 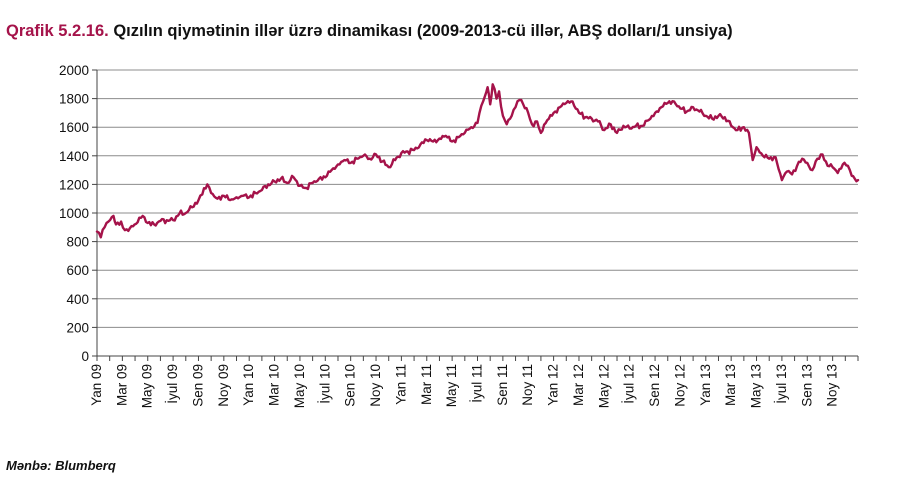 I want to click on x-tick-label: Yan 11, so click(x=400, y=384).